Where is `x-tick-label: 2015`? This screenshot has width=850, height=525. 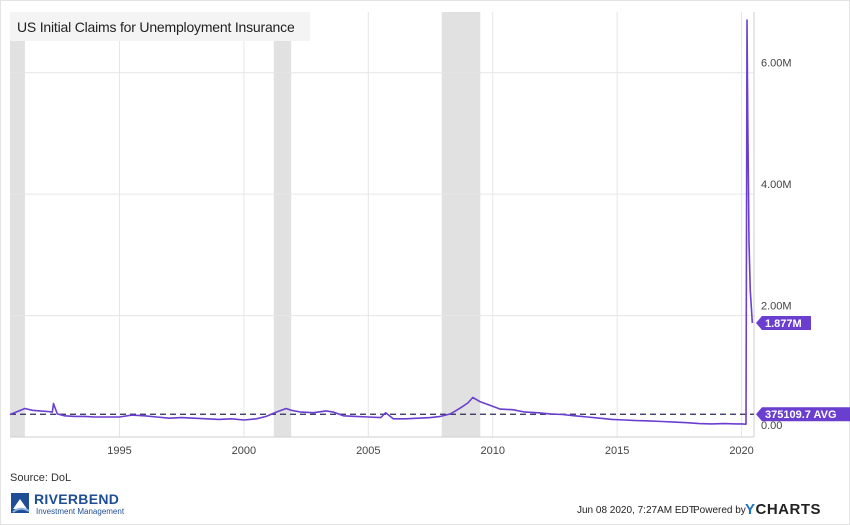 x-tick-label: 2015 is located at coordinates (617, 451).